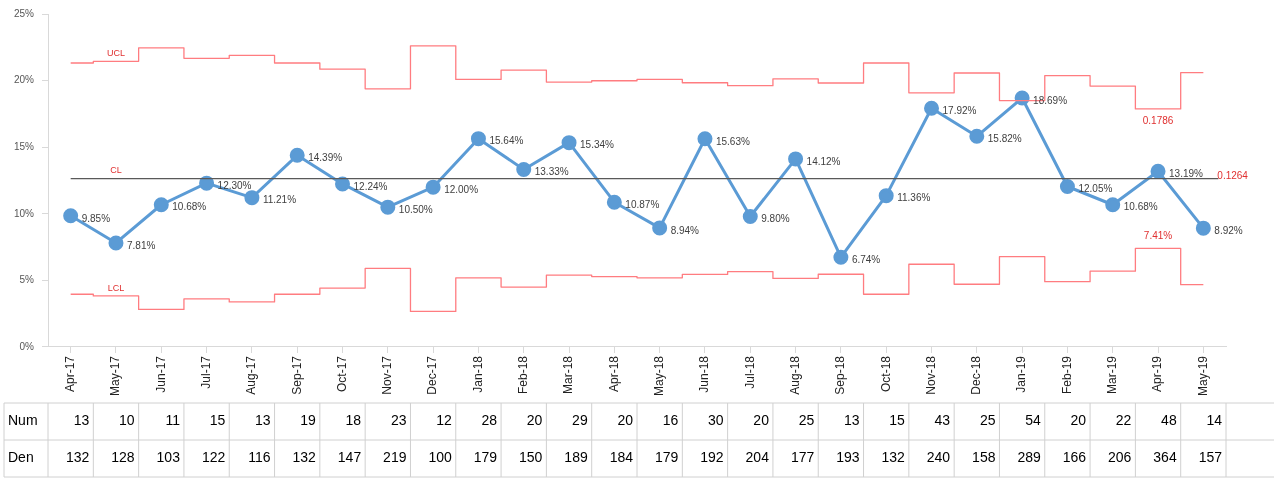 The height and width of the screenshot is (479, 1274). What do you see at coordinates (477, 374) in the screenshot?
I see `x-tick-label: Jan-18` at bounding box center [477, 374].